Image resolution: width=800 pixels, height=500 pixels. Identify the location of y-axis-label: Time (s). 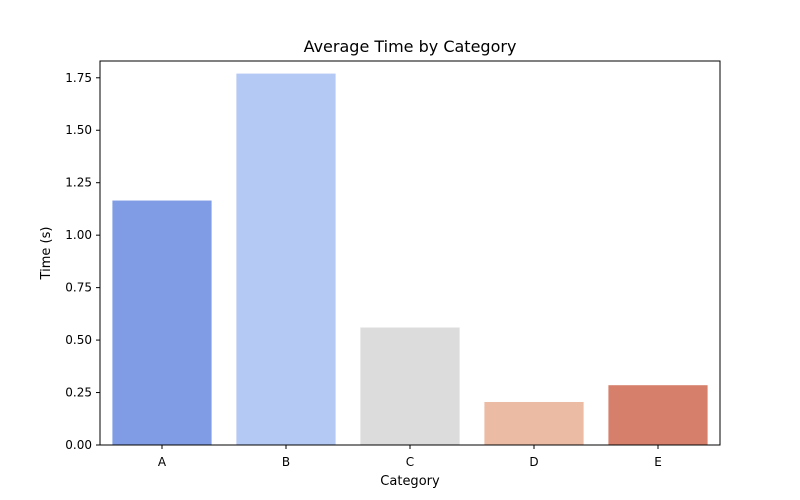
(46, 254).